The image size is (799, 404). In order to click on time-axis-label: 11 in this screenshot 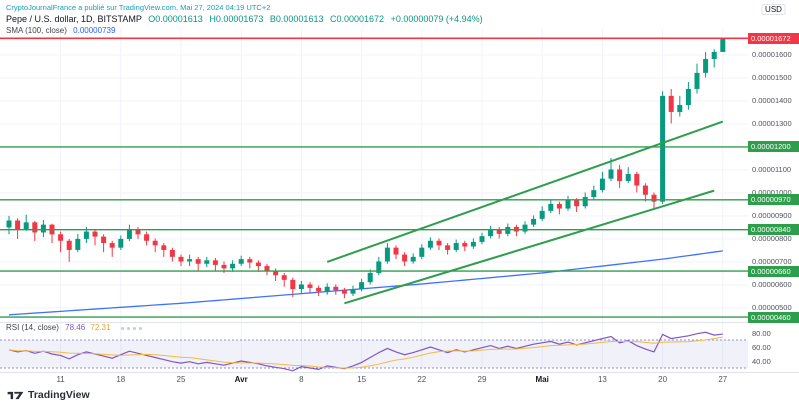, I will do `click(60, 379)`.